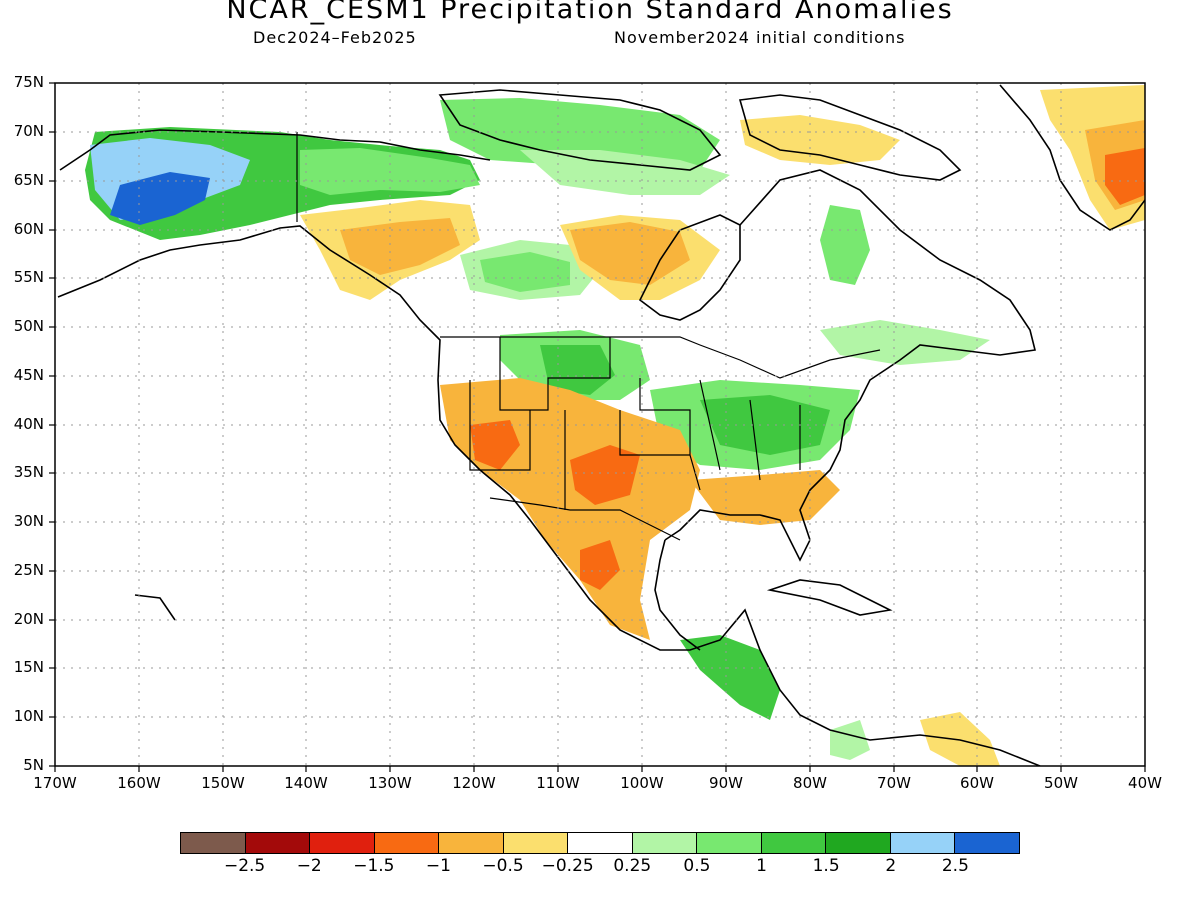  Describe the element at coordinates (28, 716) in the screenshot. I see `lat-label-10n: 10N` at that location.